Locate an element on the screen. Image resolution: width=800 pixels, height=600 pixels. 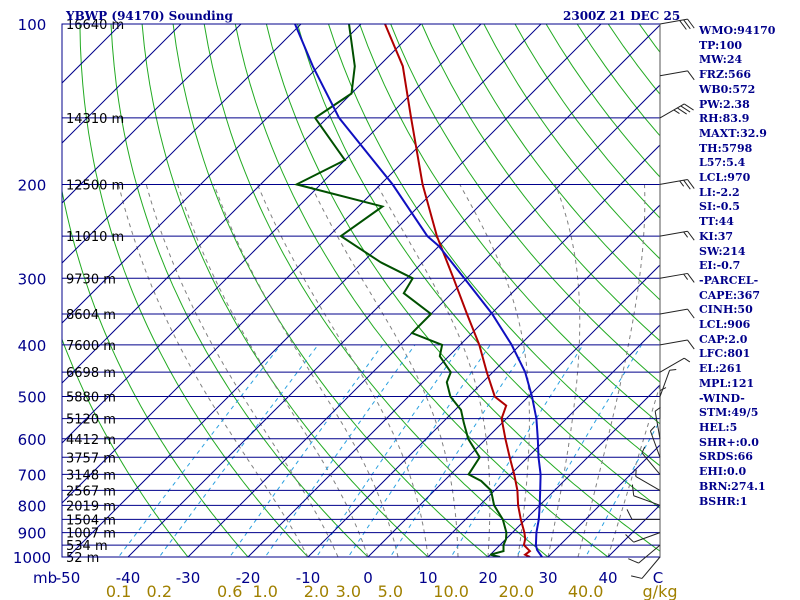
stat-line: SRDS:66 is located at coordinates (726, 457).